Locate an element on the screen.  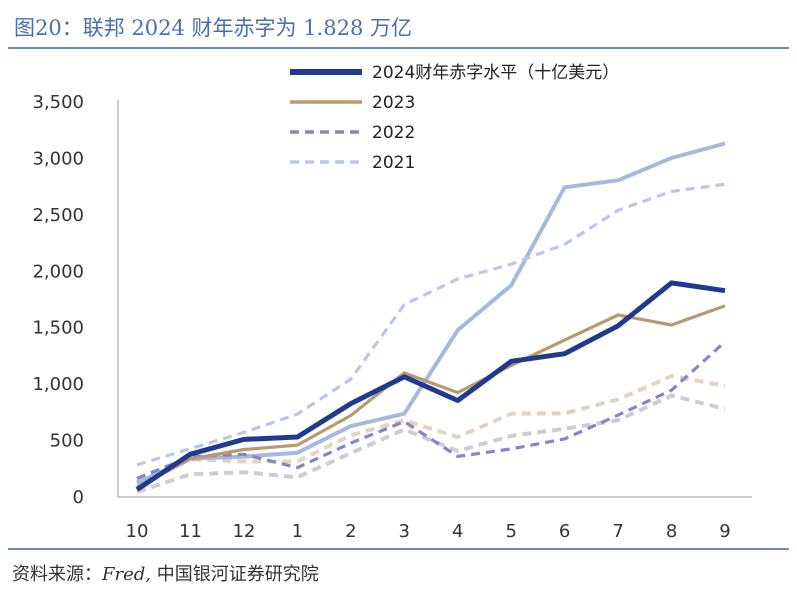
y-tick-label: 2,500 is located at coordinates (58, 215).